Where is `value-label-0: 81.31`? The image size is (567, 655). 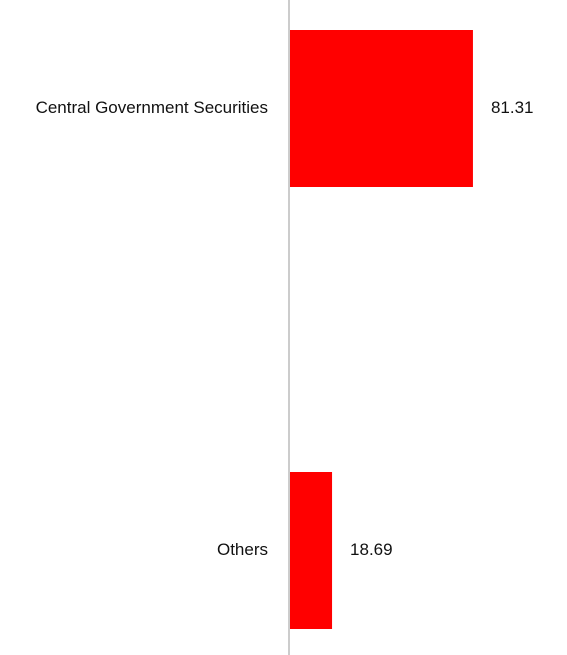 value-label-0: 81.31 is located at coordinates (512, 107).